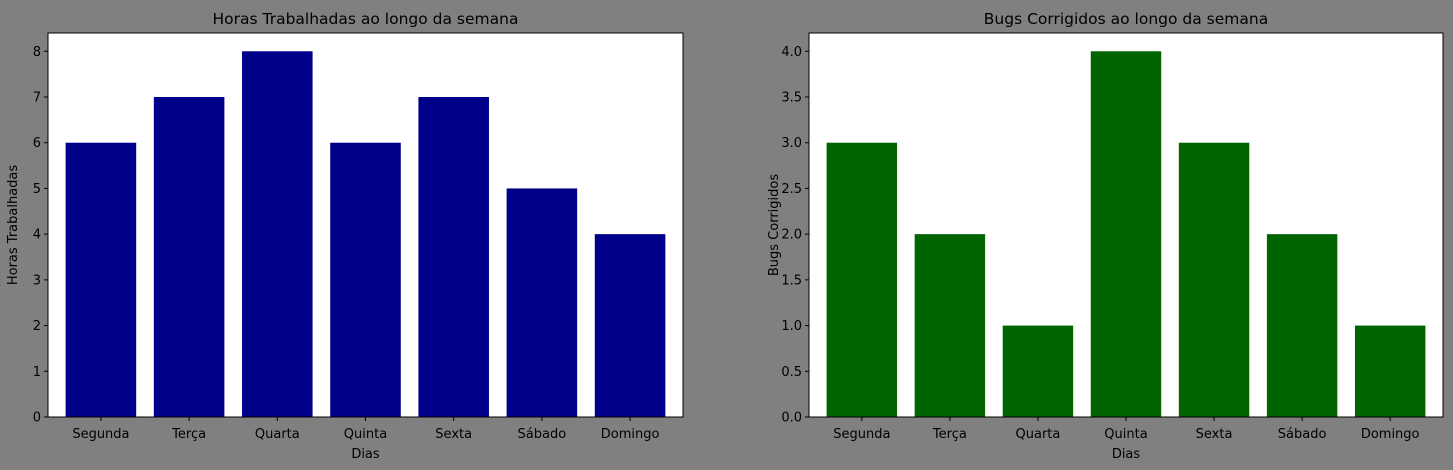  What do you see at coordinates (791, 189) in the screenshot?
I see `y-tick-label: 2.5` at bounding box center [791, 189].